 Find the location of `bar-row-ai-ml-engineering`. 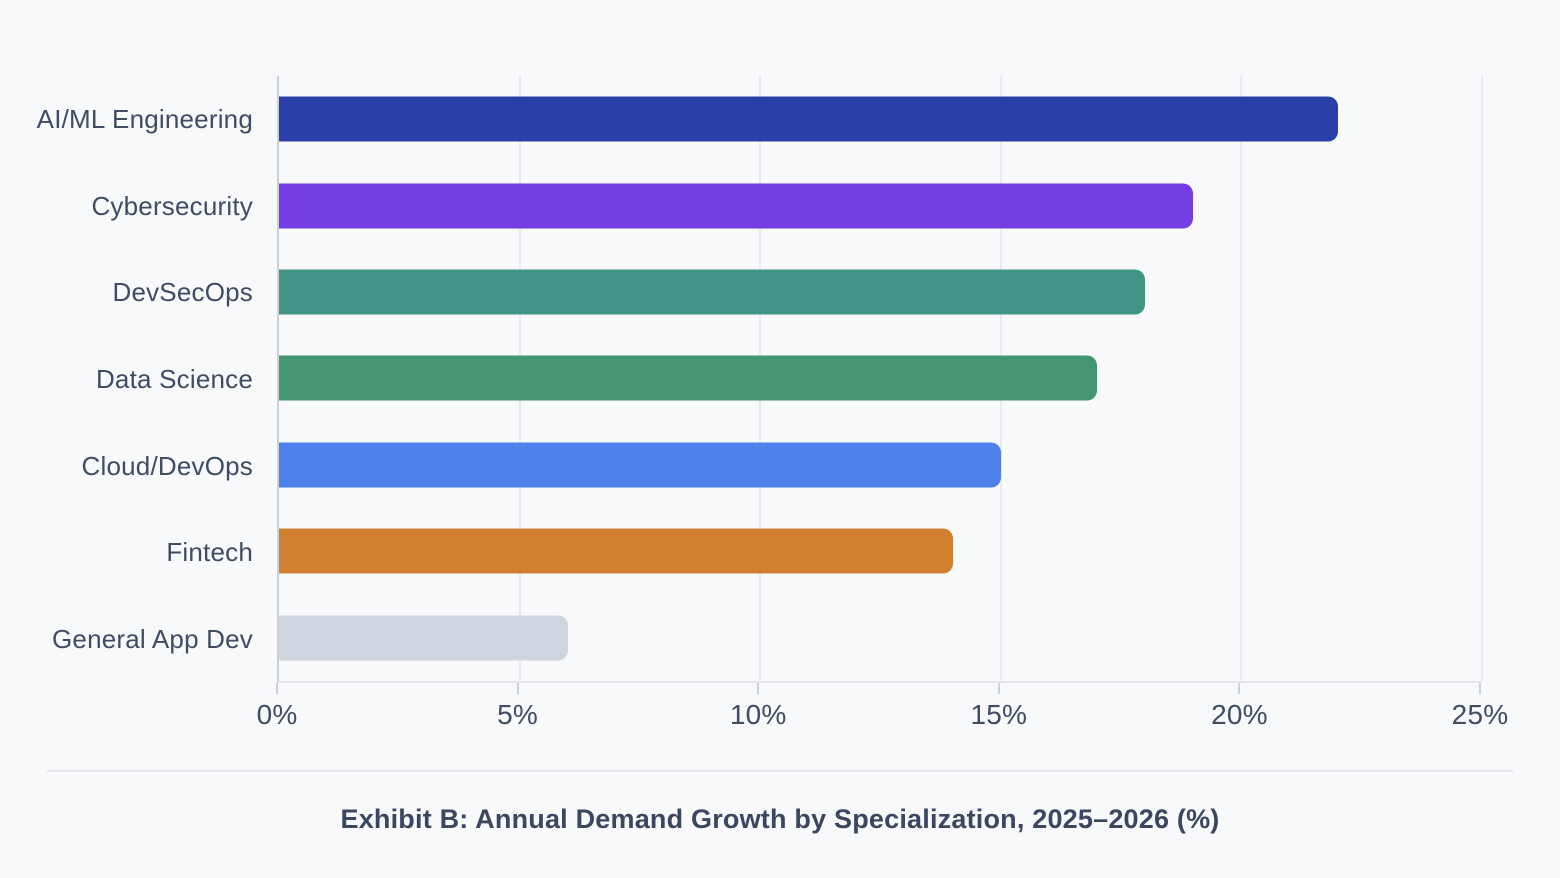

bar-row-ai-ml-engineering is located at coordinates (880, 119).